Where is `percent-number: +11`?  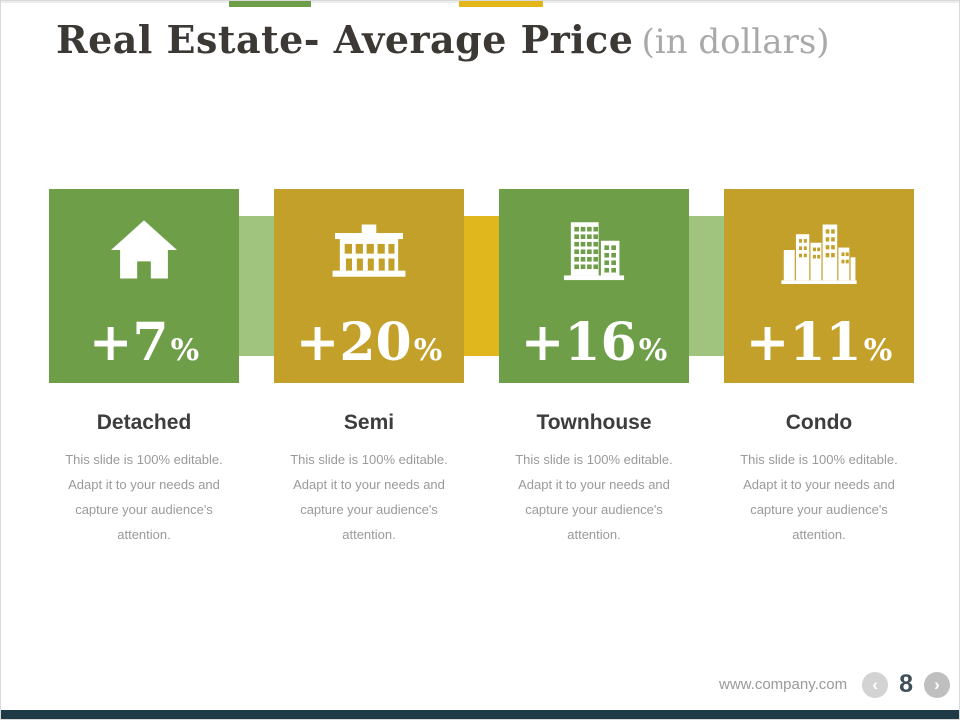
percent-number: +11 is located at coordinates (803, 342).